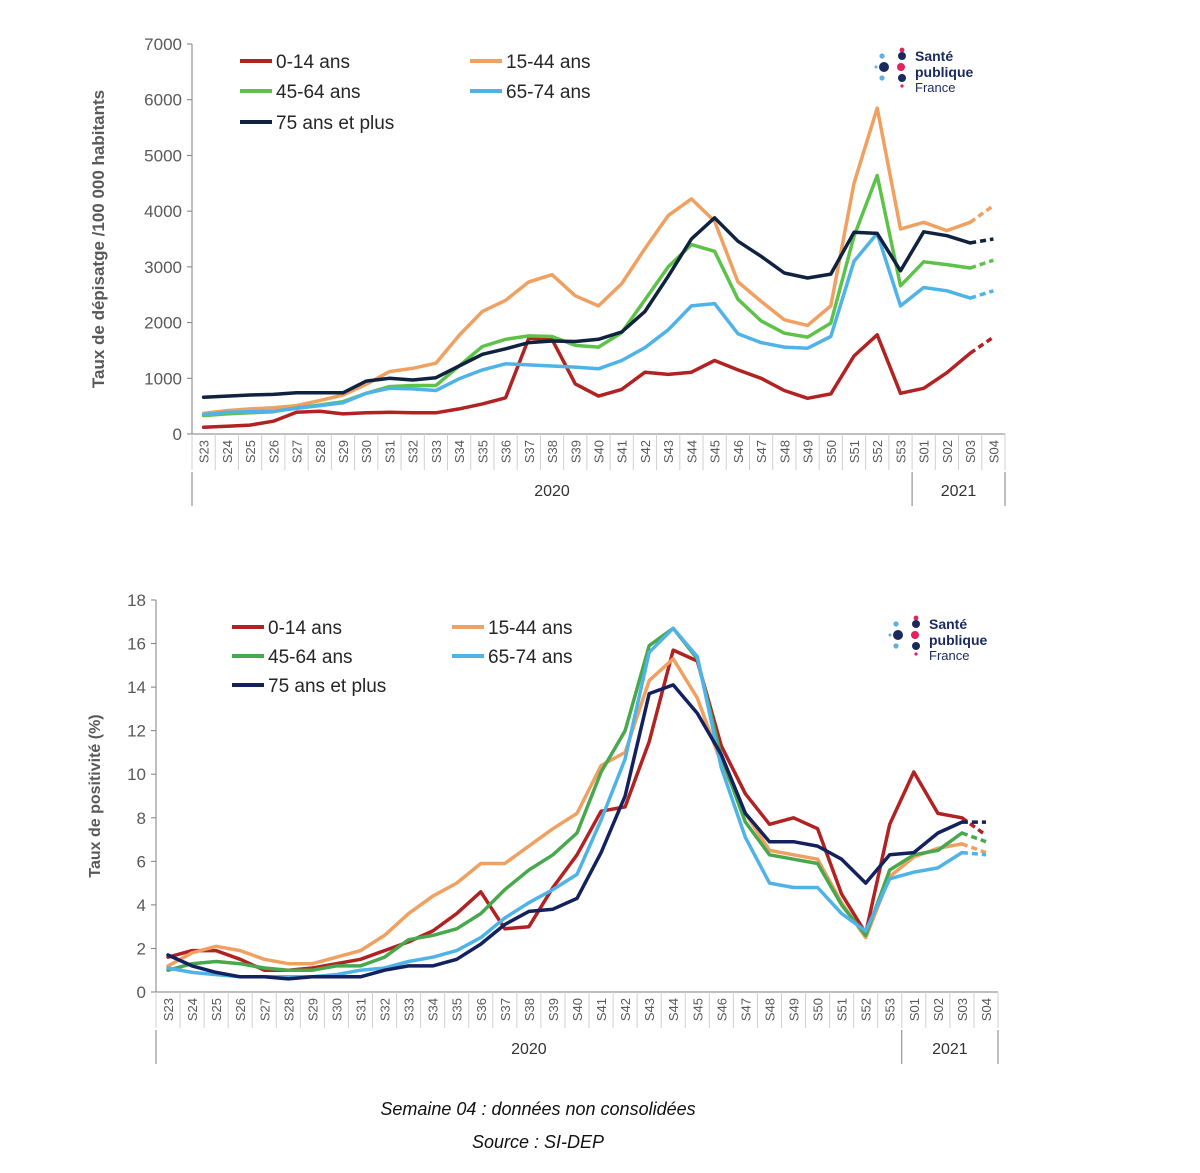 This screenshot has width=1200, height=1173. I want to click on x-tick-label: S01, so click(924, 451).